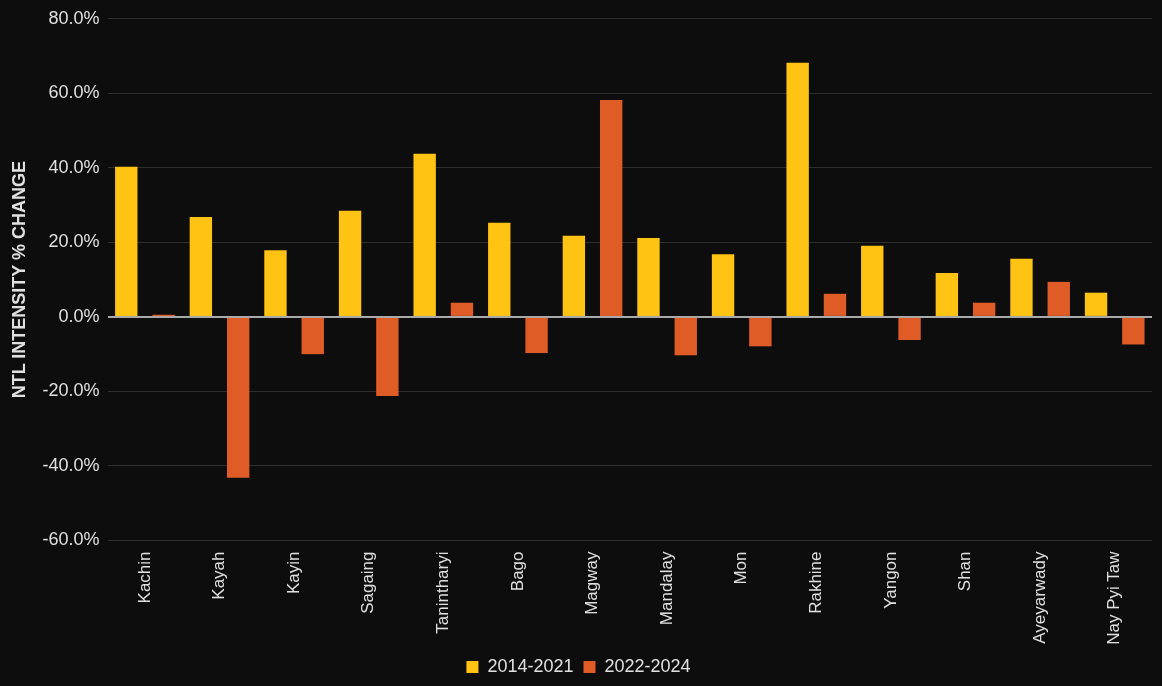  I want to click on y-tick-label: 0.0%, so click(79, 315).